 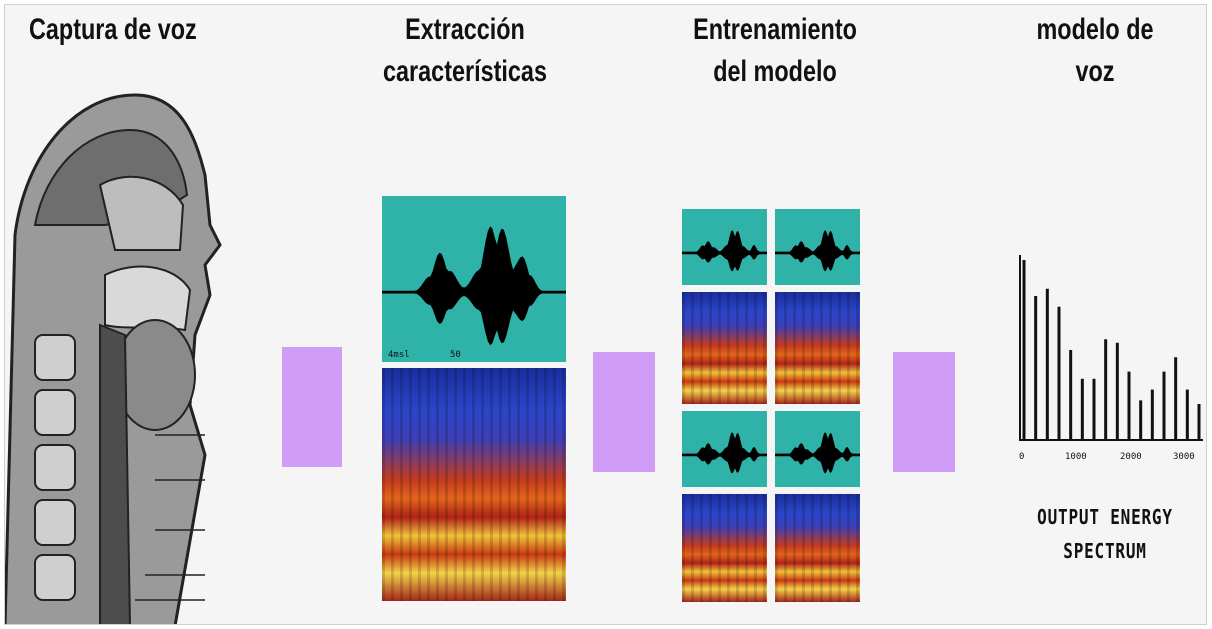 What do you see at coordinates (775, 29) in the screenshot?
I see `stage-title-line: Entrenamiento` at bounding box center [775, 29].